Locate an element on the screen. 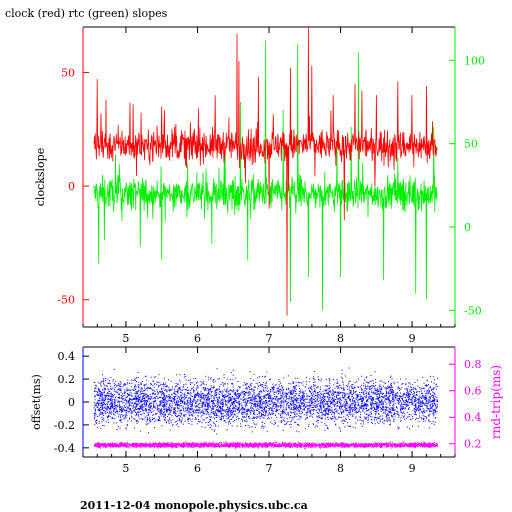  slopes-x-tick-label: 9 is located at coordinates (412, 338).